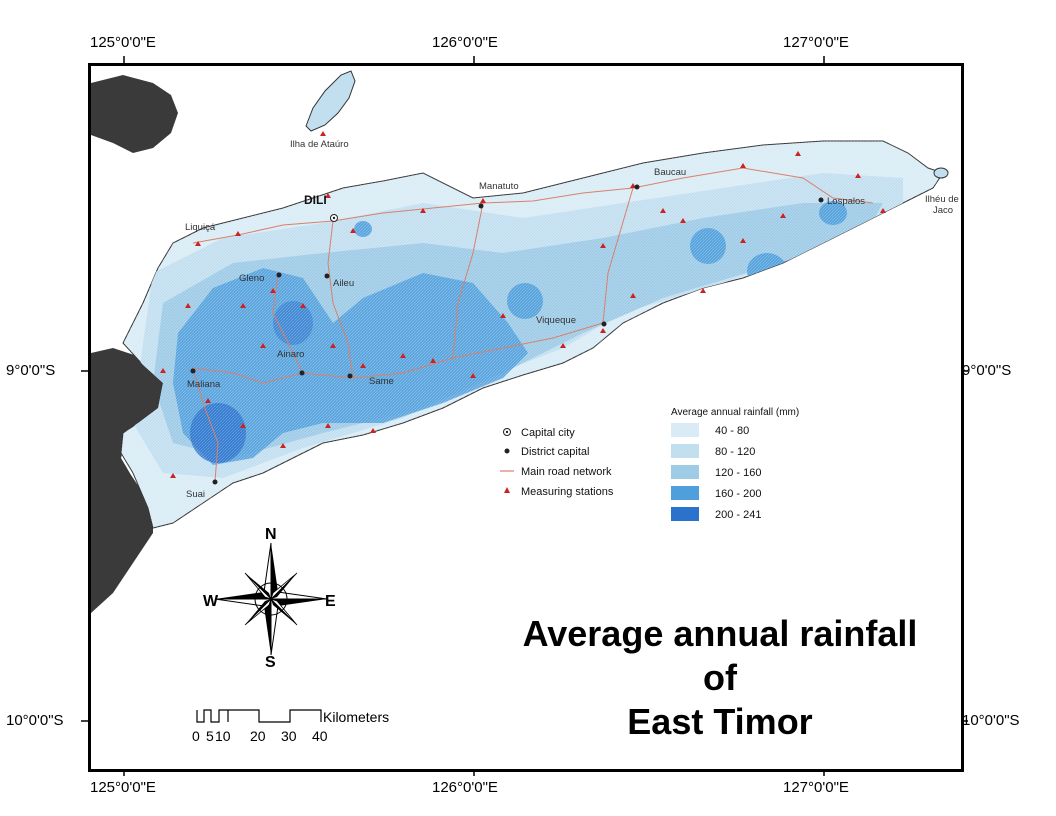 The image size is (1056, 816). Describe the element at coordinates (195, 494) in the screenshot. I see `label-suai: Suai` at that location.